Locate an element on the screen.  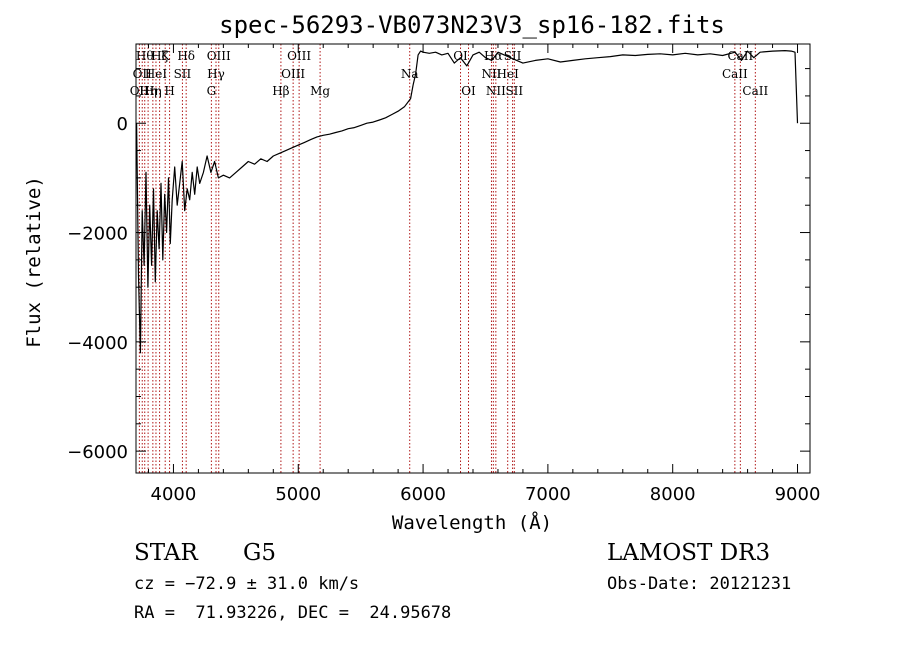
spectral-line-label: Hγ is located at coordinates (216, 74).